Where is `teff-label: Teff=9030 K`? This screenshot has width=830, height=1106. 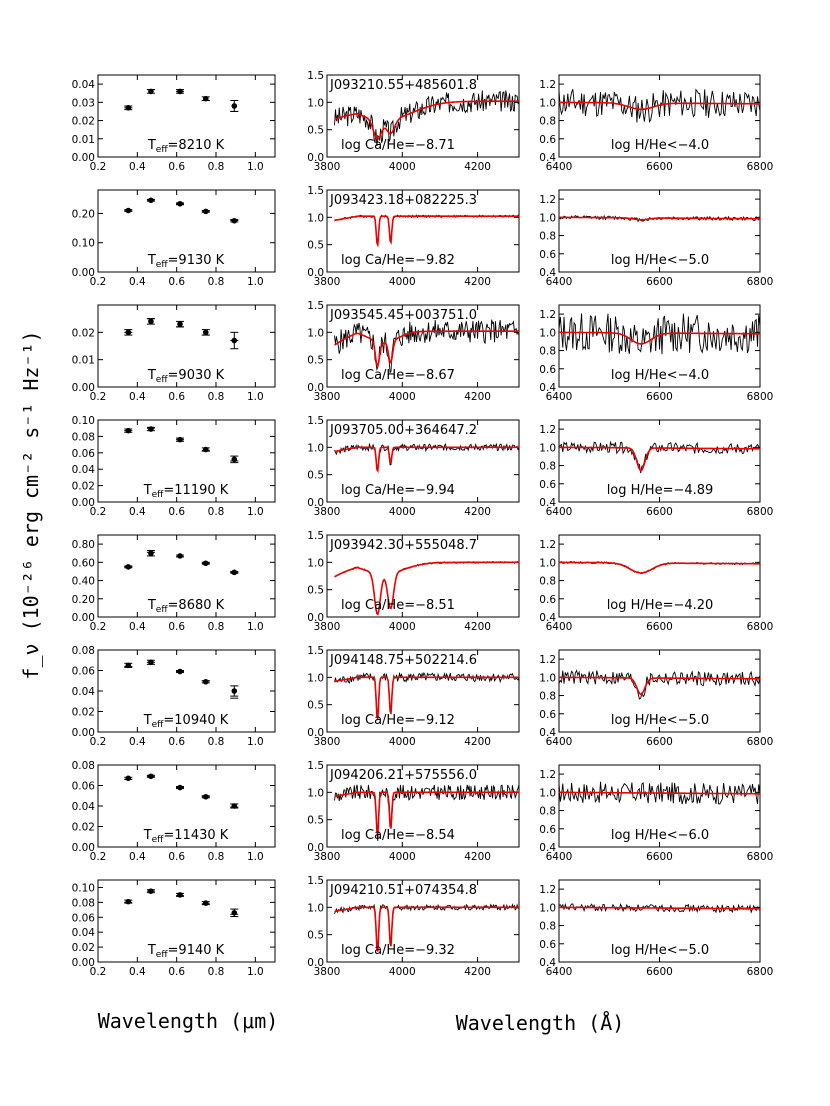
teff-label: Teff=9030 K is located at coordinates (186, 376).